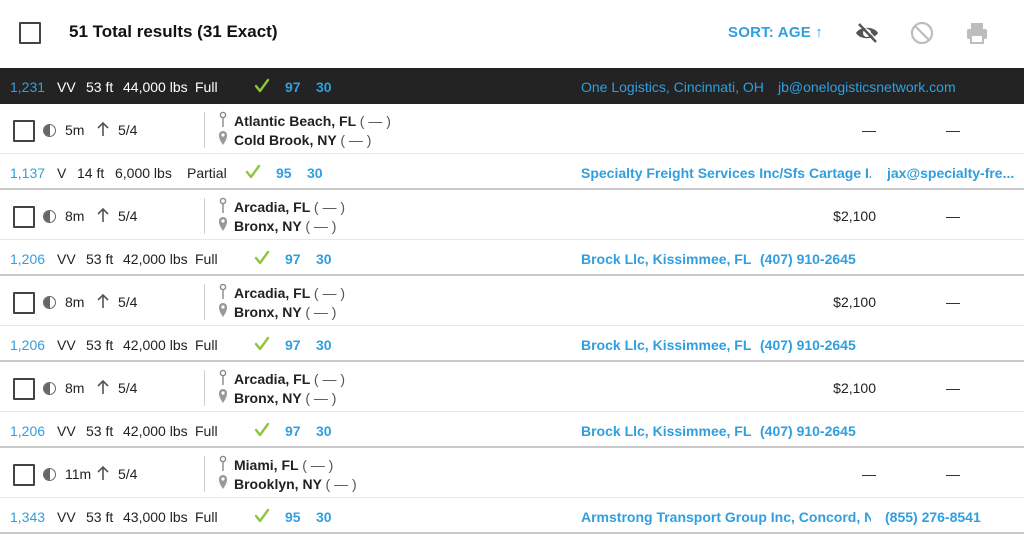  I want to click on load-id: 1,206, so click(28, 259).